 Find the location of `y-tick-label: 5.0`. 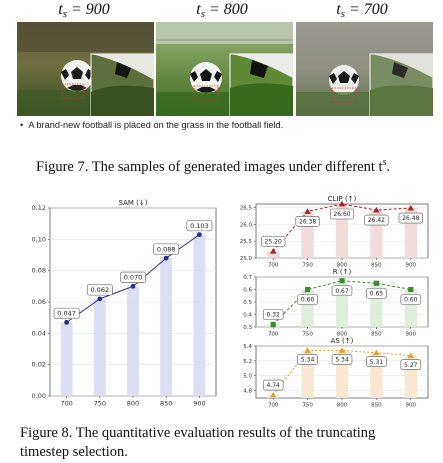

y-tick-label: 5.0 is located at coordinates (247, 377).